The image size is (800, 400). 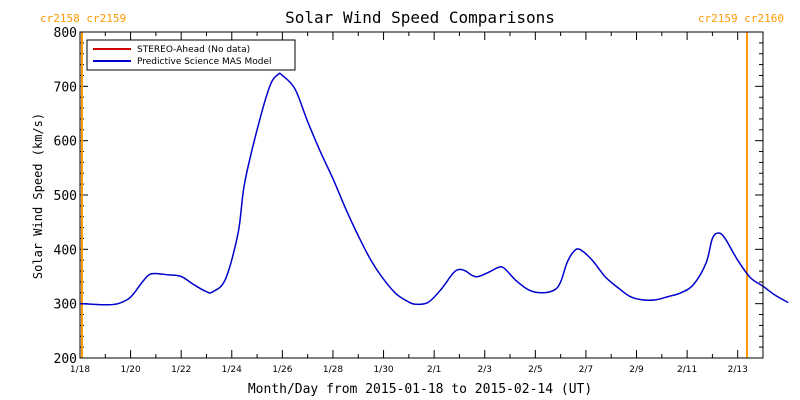 I want to click on x-tick-label-2-9: 2/9, so click(x=636, y=370).